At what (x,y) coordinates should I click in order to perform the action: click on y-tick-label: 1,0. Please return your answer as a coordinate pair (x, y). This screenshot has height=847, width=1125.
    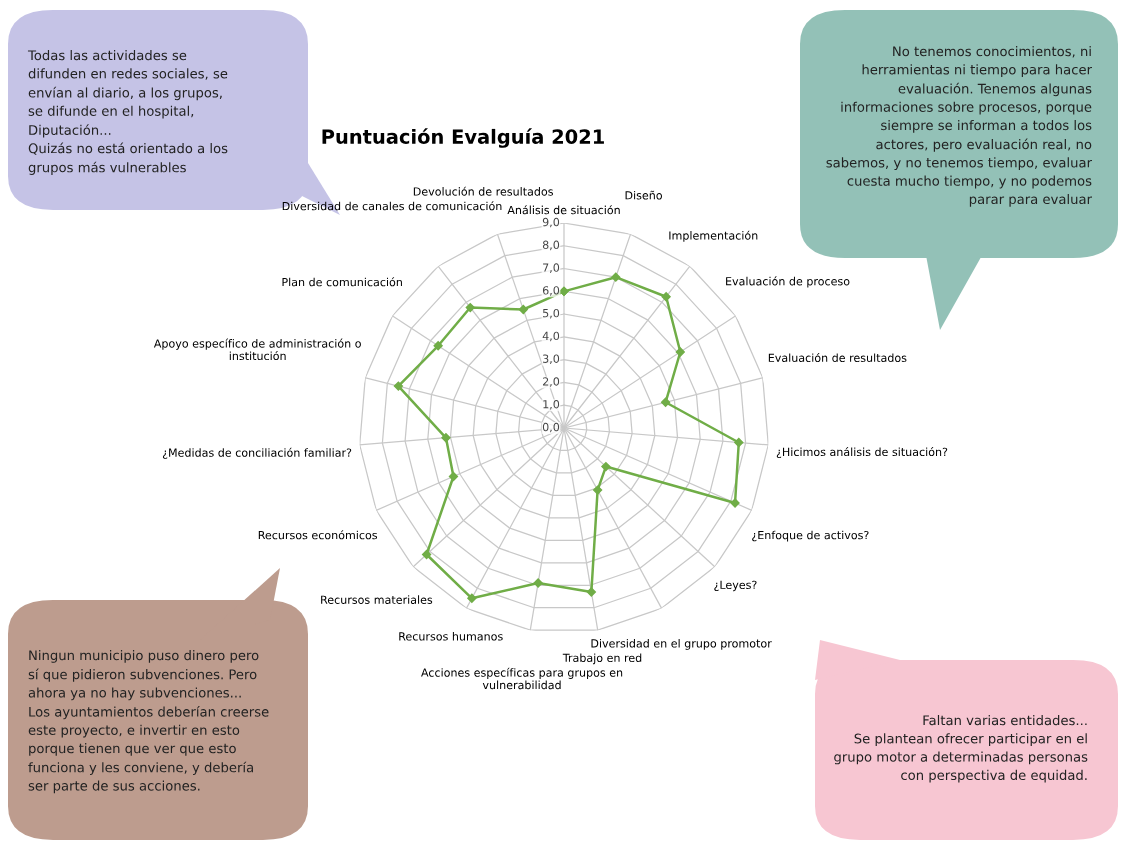
    Looking at the image, I should click on (551, 405).